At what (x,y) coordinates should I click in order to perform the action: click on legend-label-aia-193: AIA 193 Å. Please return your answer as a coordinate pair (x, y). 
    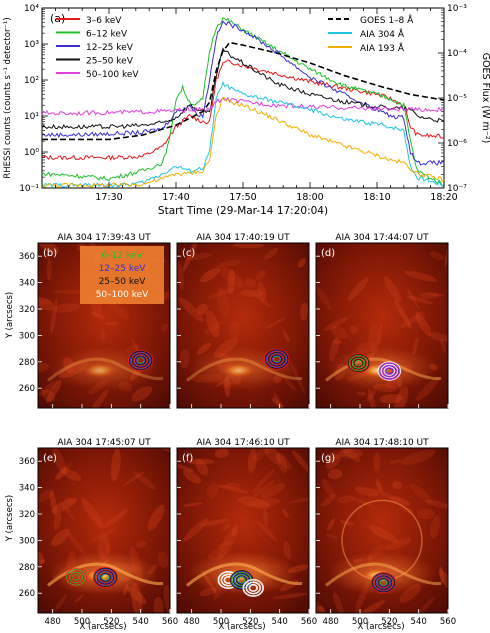
    Looking at the image, I should click on (382, 48).